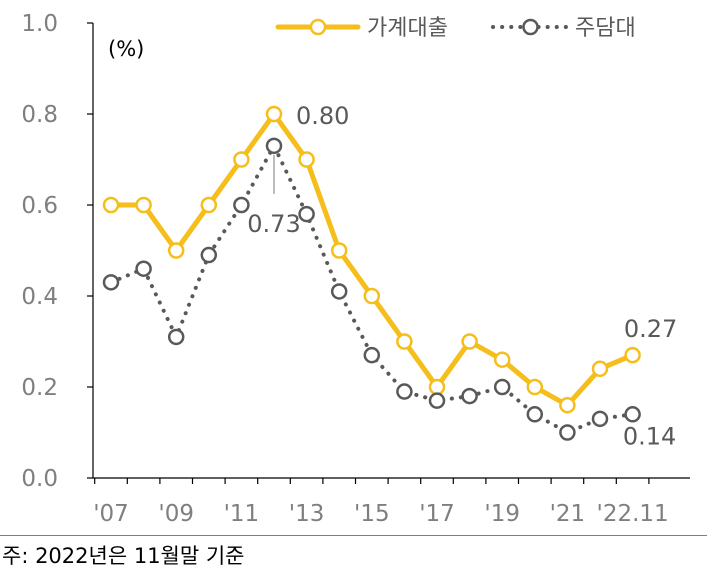 The height and width of the screenshot is (580, 707). I want to click on y-tick-label: 0.4, so click(39, 297).